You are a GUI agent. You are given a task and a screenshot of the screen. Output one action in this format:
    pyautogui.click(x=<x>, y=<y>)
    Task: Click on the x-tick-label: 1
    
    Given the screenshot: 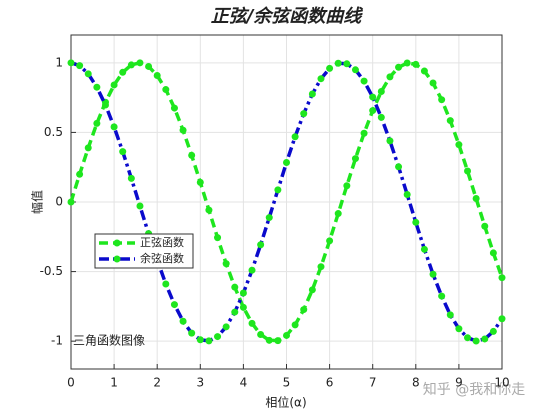 What is the action you would take?
    pyautogui.click(x=114, y=383)
    